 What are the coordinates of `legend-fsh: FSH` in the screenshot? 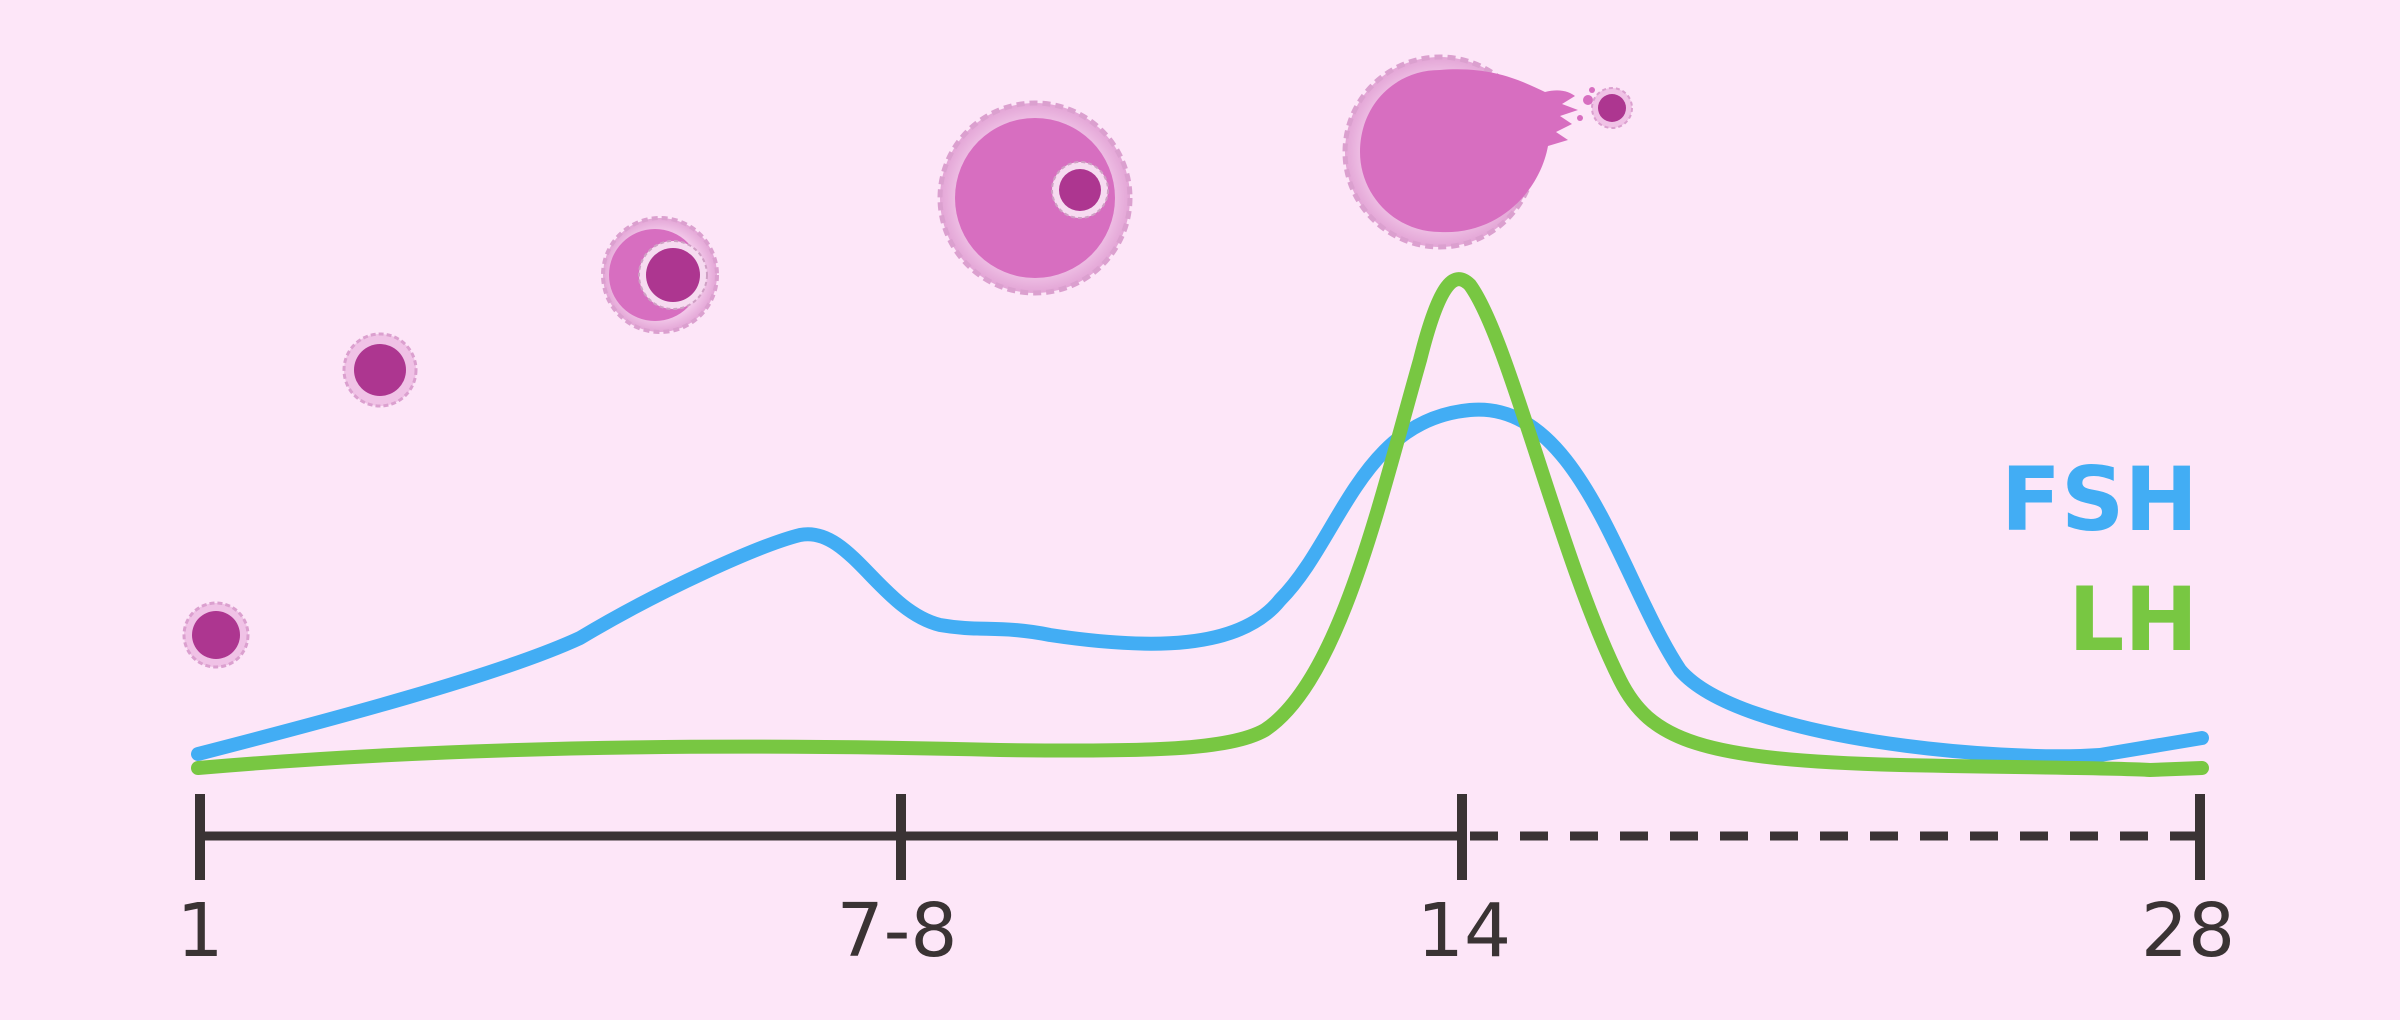 It's located at (2099, 499).